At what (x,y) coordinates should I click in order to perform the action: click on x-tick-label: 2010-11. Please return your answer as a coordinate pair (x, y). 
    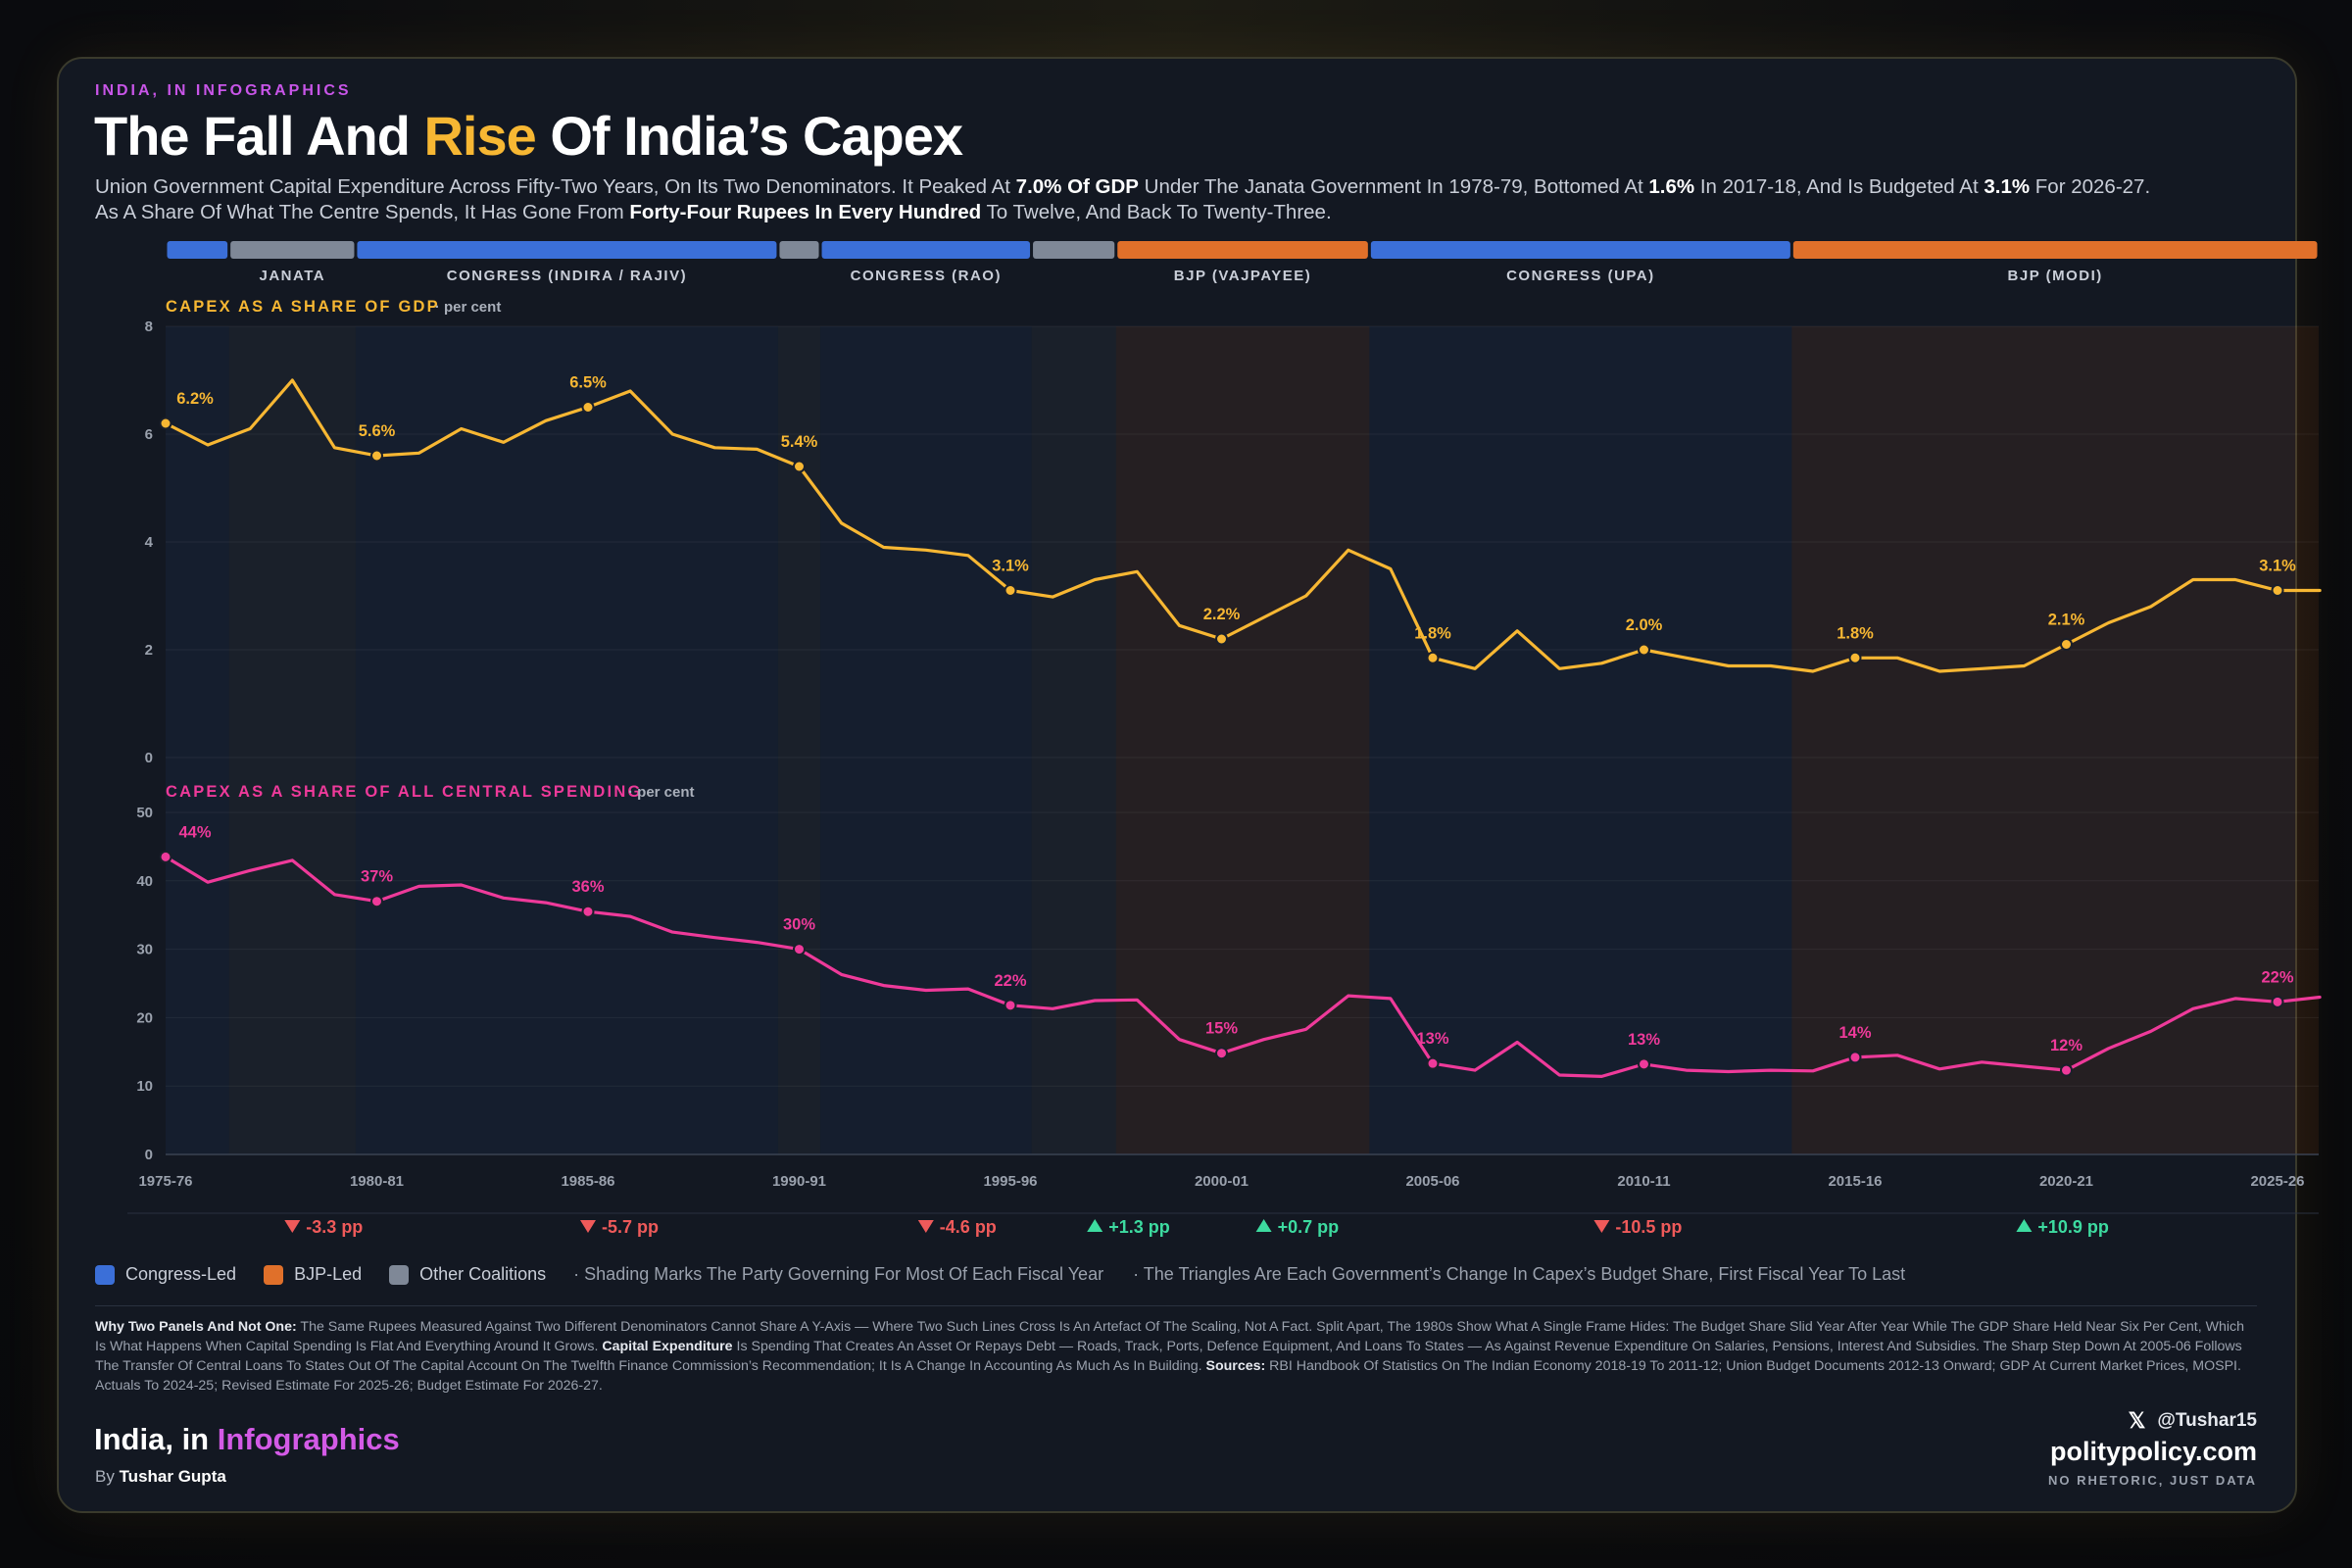
    Looking at the image, I should click on (1643, 1181).